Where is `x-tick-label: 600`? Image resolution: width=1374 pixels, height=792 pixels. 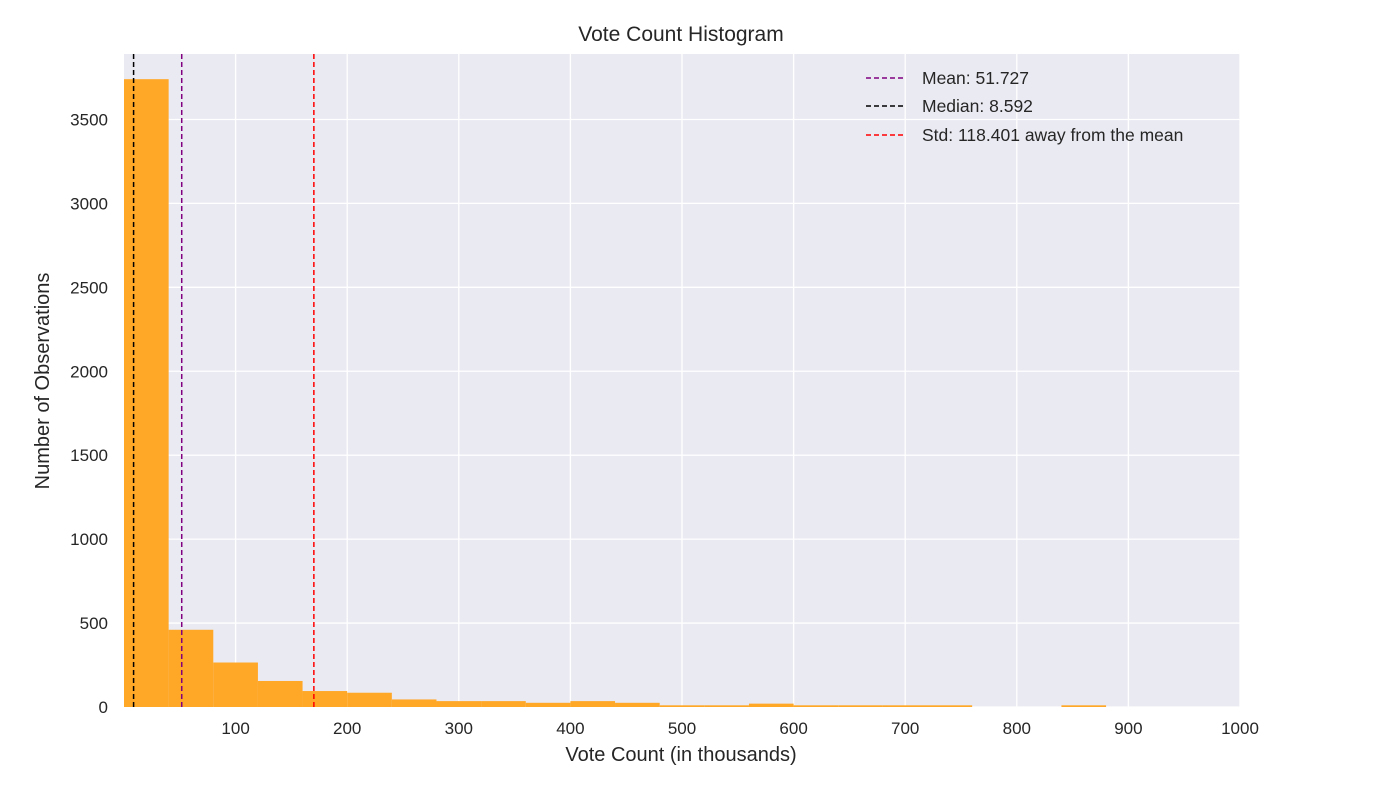 x-tick-label: 600 is located at coordinates (793, 728).